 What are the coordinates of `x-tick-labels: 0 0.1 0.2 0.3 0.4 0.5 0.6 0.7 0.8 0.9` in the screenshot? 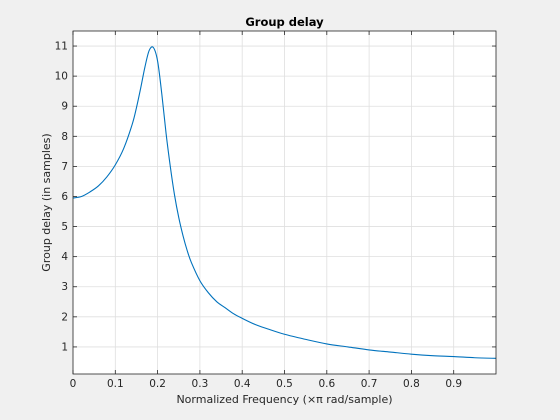 It's located at (266, 384).